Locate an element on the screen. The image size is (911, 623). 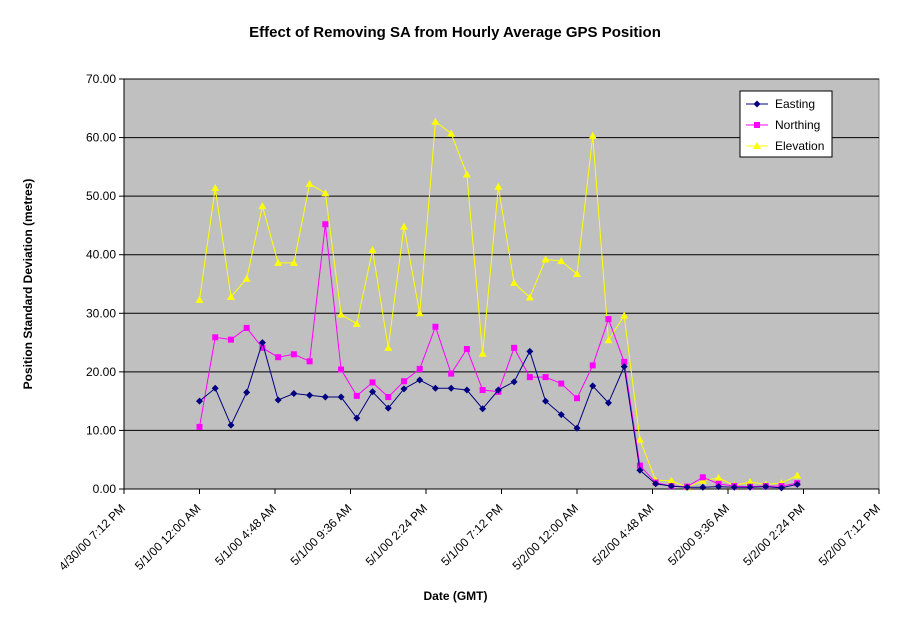
y-axis-title: Position Standard Deviation (metres) is located at coordinates (28, 284).